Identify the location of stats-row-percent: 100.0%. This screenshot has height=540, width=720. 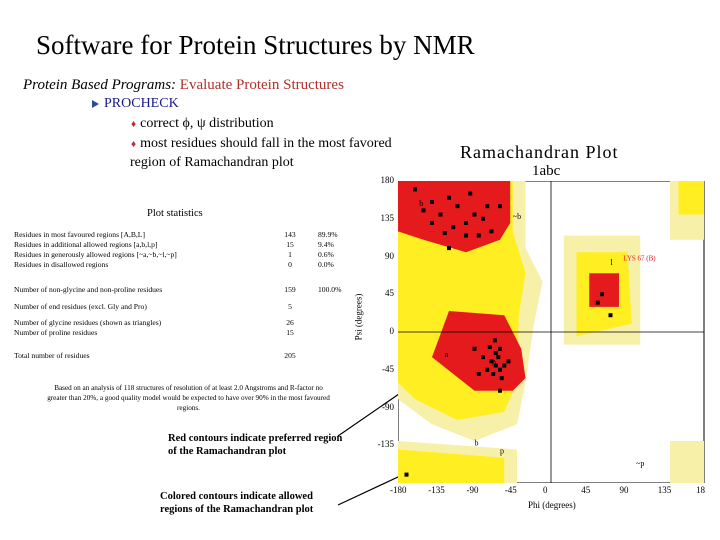
(330, 289).